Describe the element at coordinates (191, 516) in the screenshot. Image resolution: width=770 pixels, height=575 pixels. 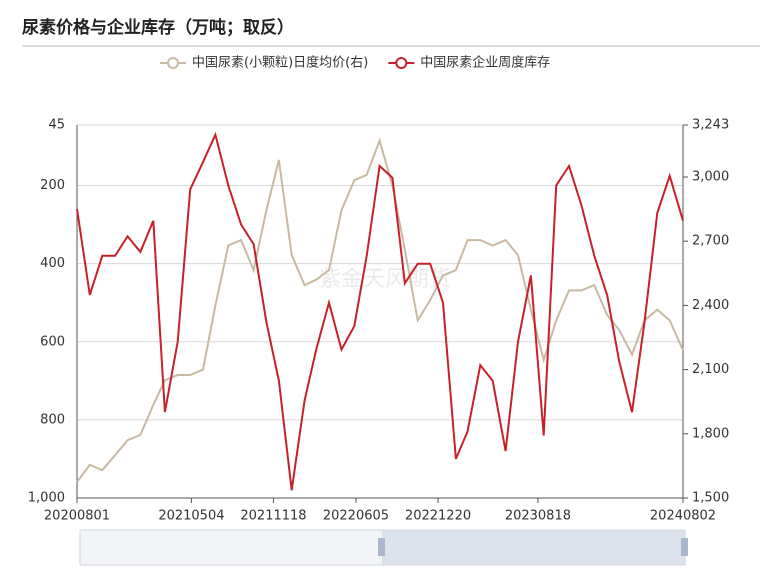
I see `x-tick-label: 20210504` at that location.